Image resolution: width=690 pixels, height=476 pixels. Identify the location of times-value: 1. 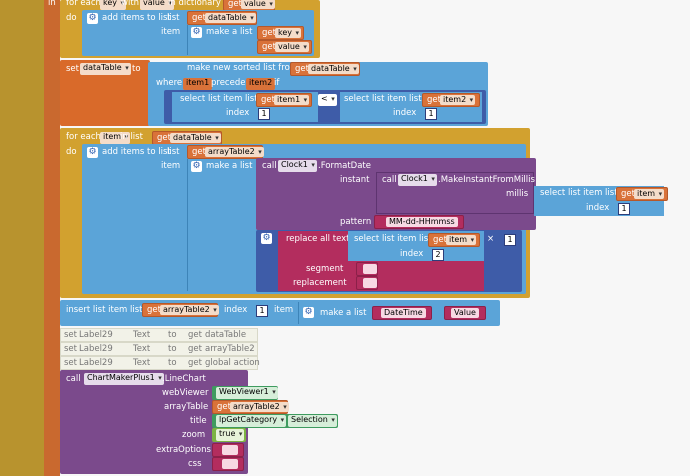
(510, 240).